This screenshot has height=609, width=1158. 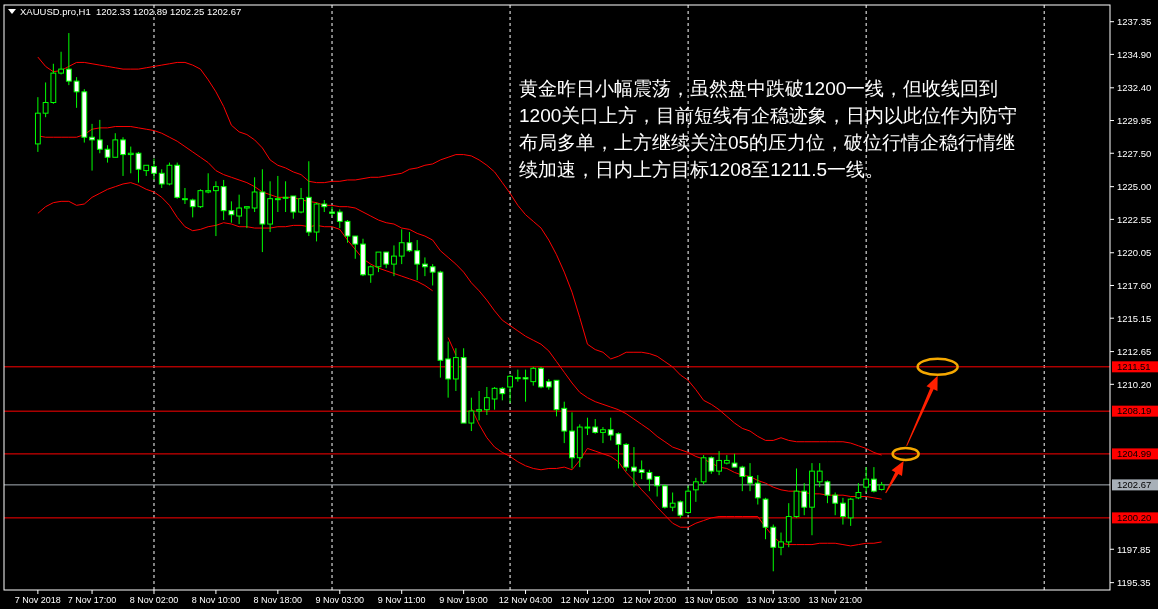 What do you see at coordinates (1134, 485) in the screenshot?
I see `ref-line-label: 1202.67` at bounding box center [1134, 485].